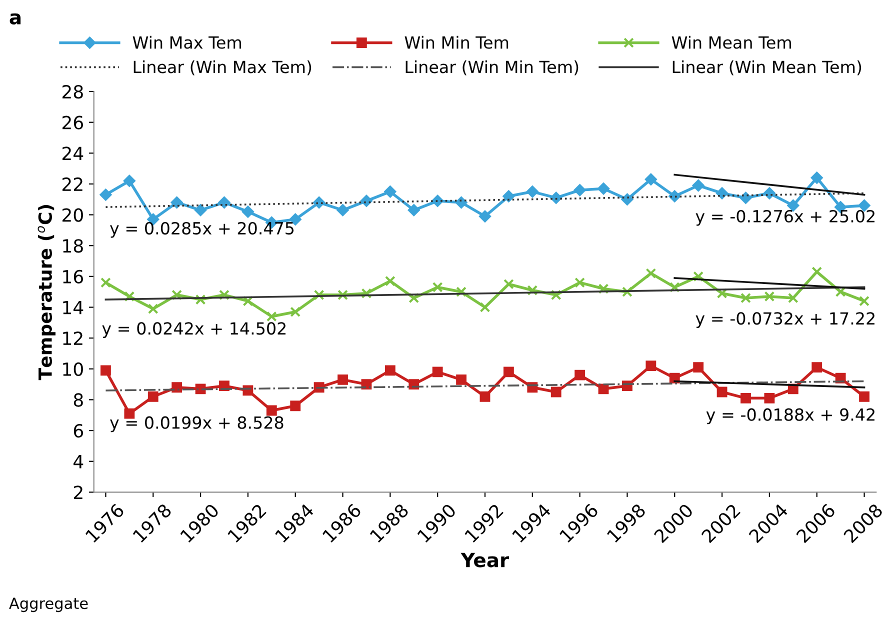 This screenshot has width=894, height=631. What do you see at coordinates (15, 19) in the screenshot?
I see `chart-title: a` at bounding box center [15, 19].